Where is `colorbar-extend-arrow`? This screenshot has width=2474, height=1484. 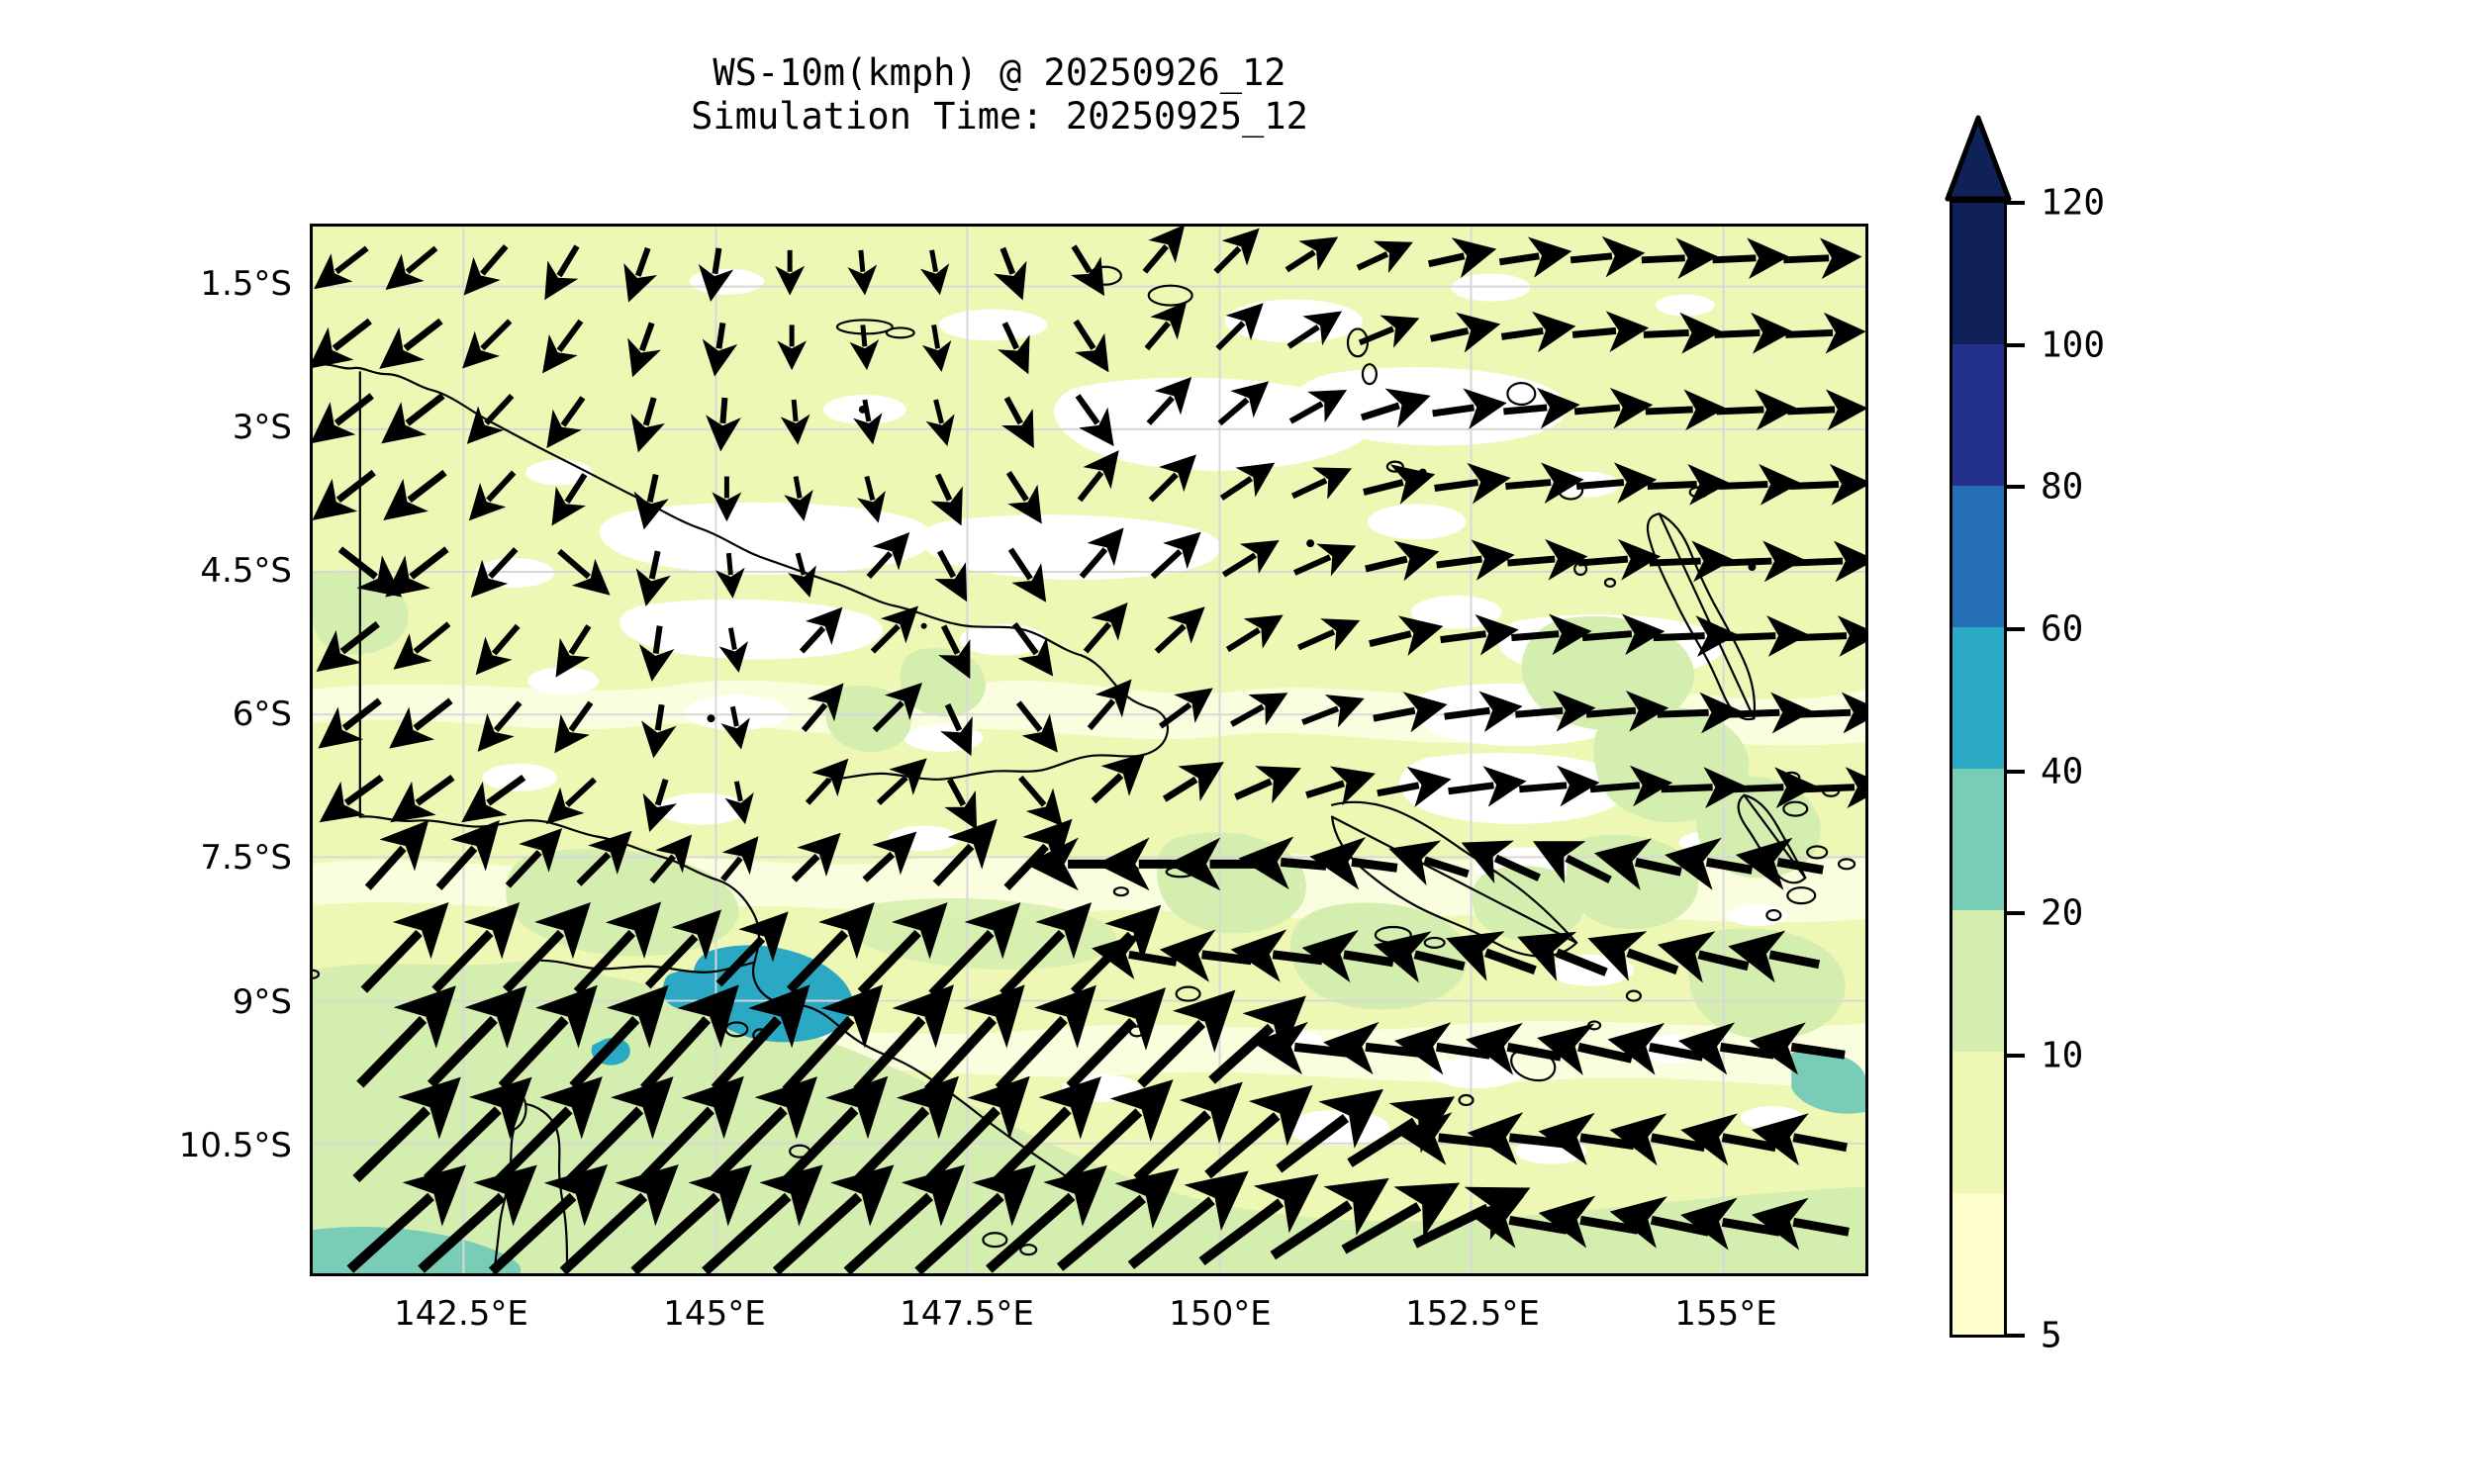
colorbar-extend-arrow is located at coordinates (1978, 158).